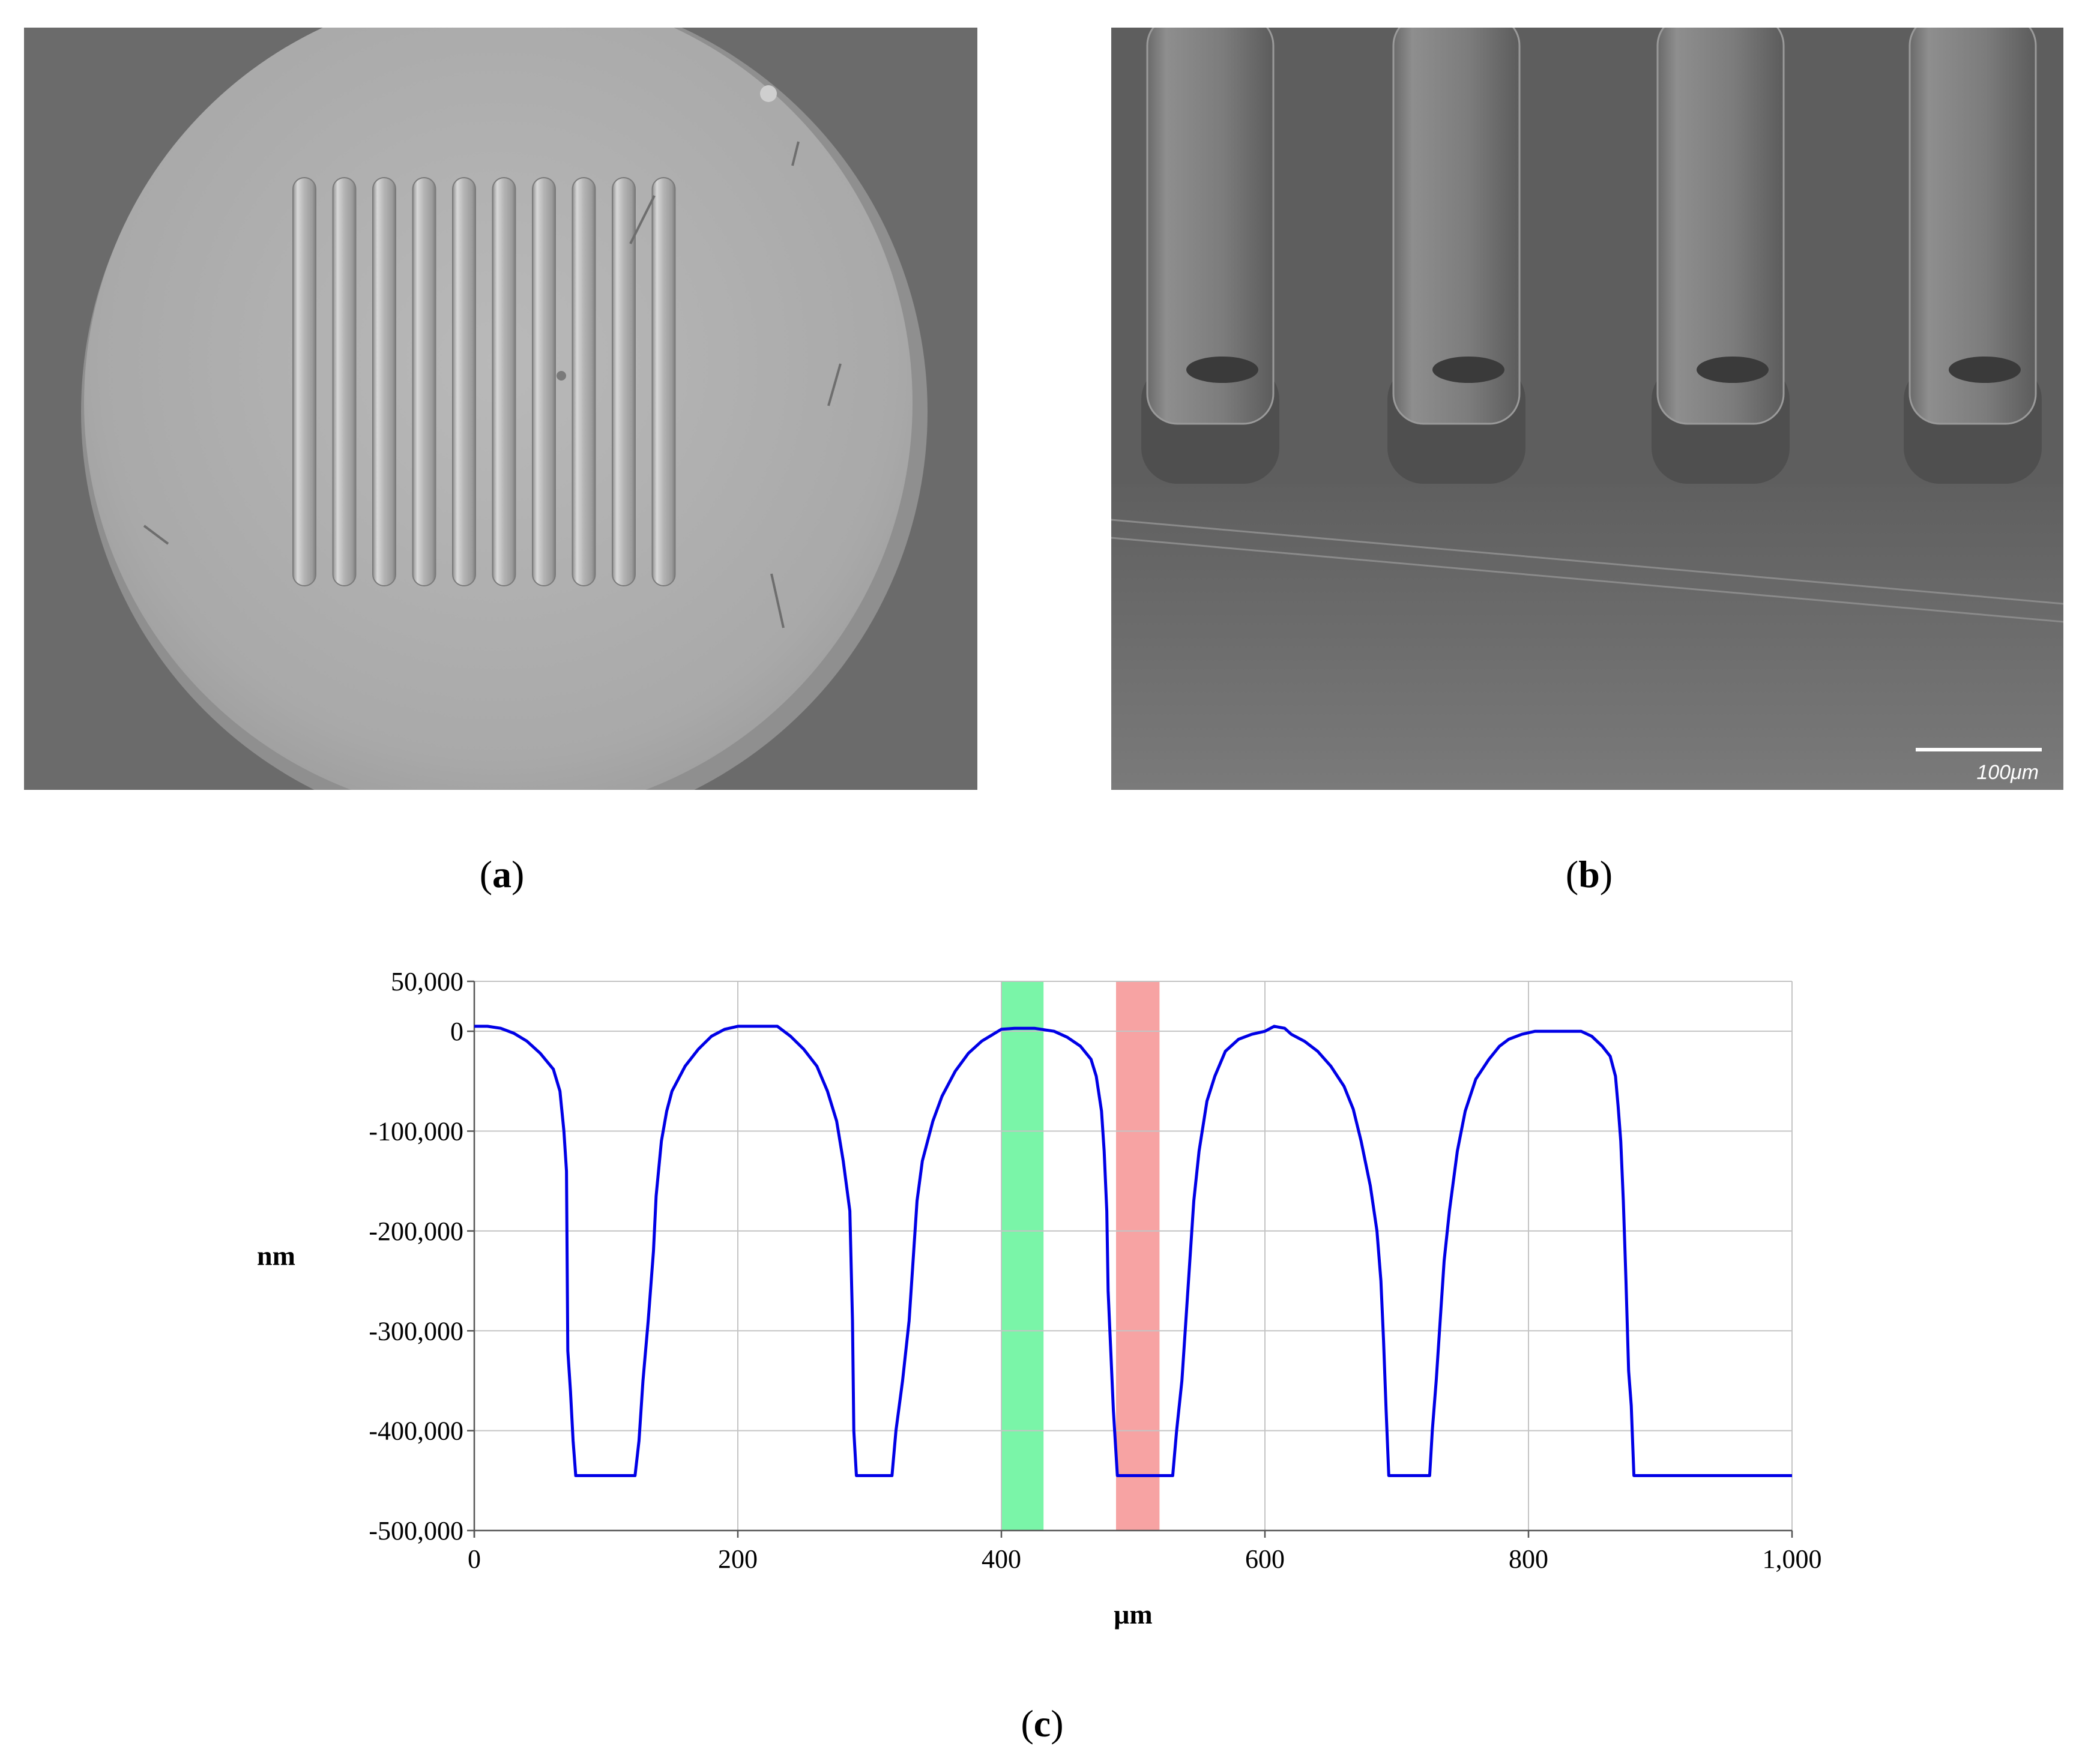  Describe the element at coordinates (1528, 1559) in the screenshot. I see `x-tick-label: 800` at that location.